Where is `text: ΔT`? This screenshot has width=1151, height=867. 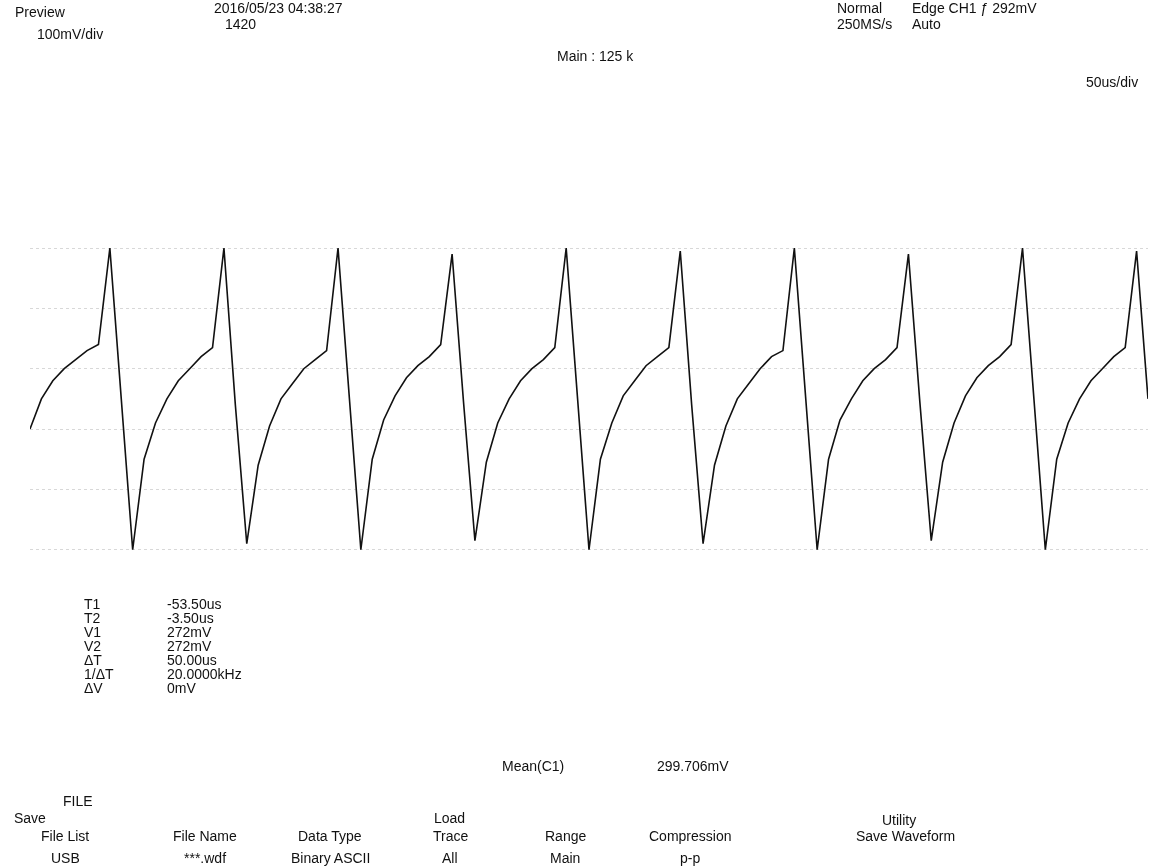 text: ΔT is located at coordinates (93, 660).